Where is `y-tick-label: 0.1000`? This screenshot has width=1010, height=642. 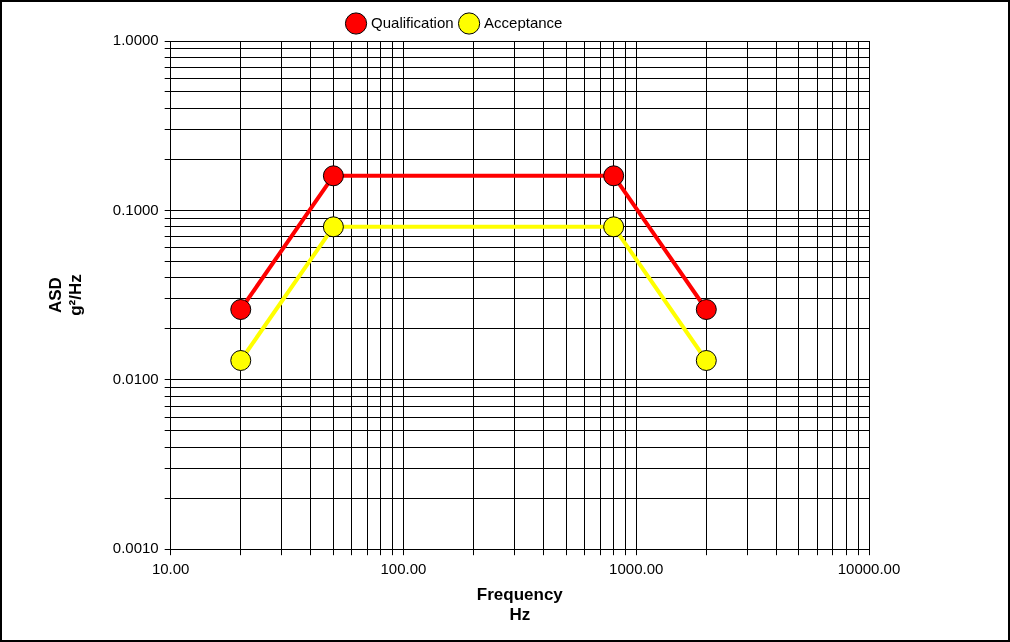 y-tick-label: 0.1000 is located at coordinates (135, 209).